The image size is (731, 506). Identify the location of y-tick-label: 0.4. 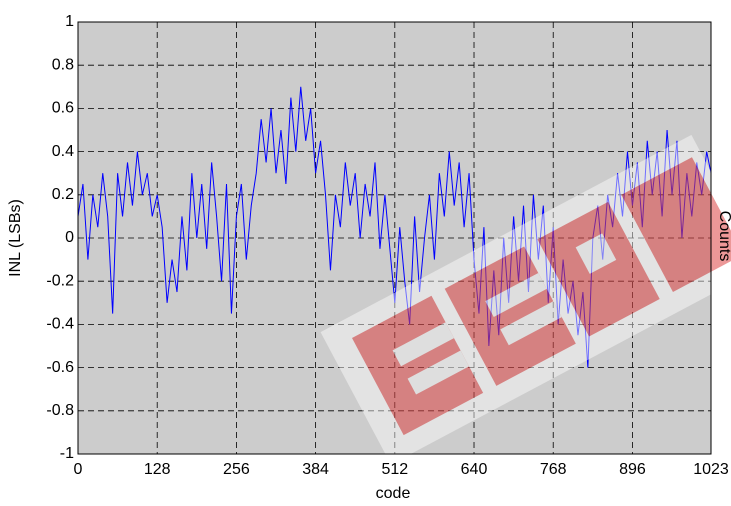
(63, 151).